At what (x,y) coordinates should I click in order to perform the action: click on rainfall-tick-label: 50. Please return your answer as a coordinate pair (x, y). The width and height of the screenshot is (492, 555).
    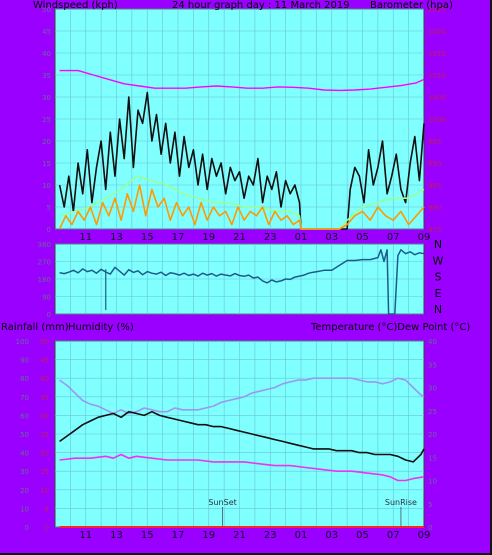
    Looking at the image, I should click on (44, 342).